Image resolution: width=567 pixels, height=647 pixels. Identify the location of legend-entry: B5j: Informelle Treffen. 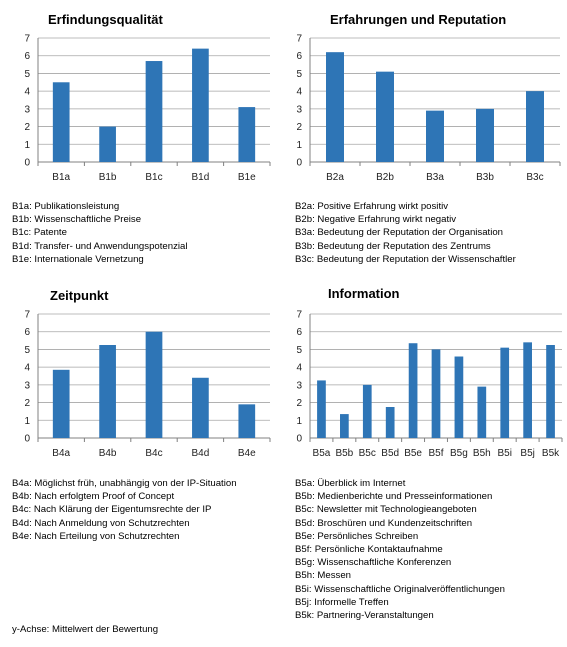
(342, 602).